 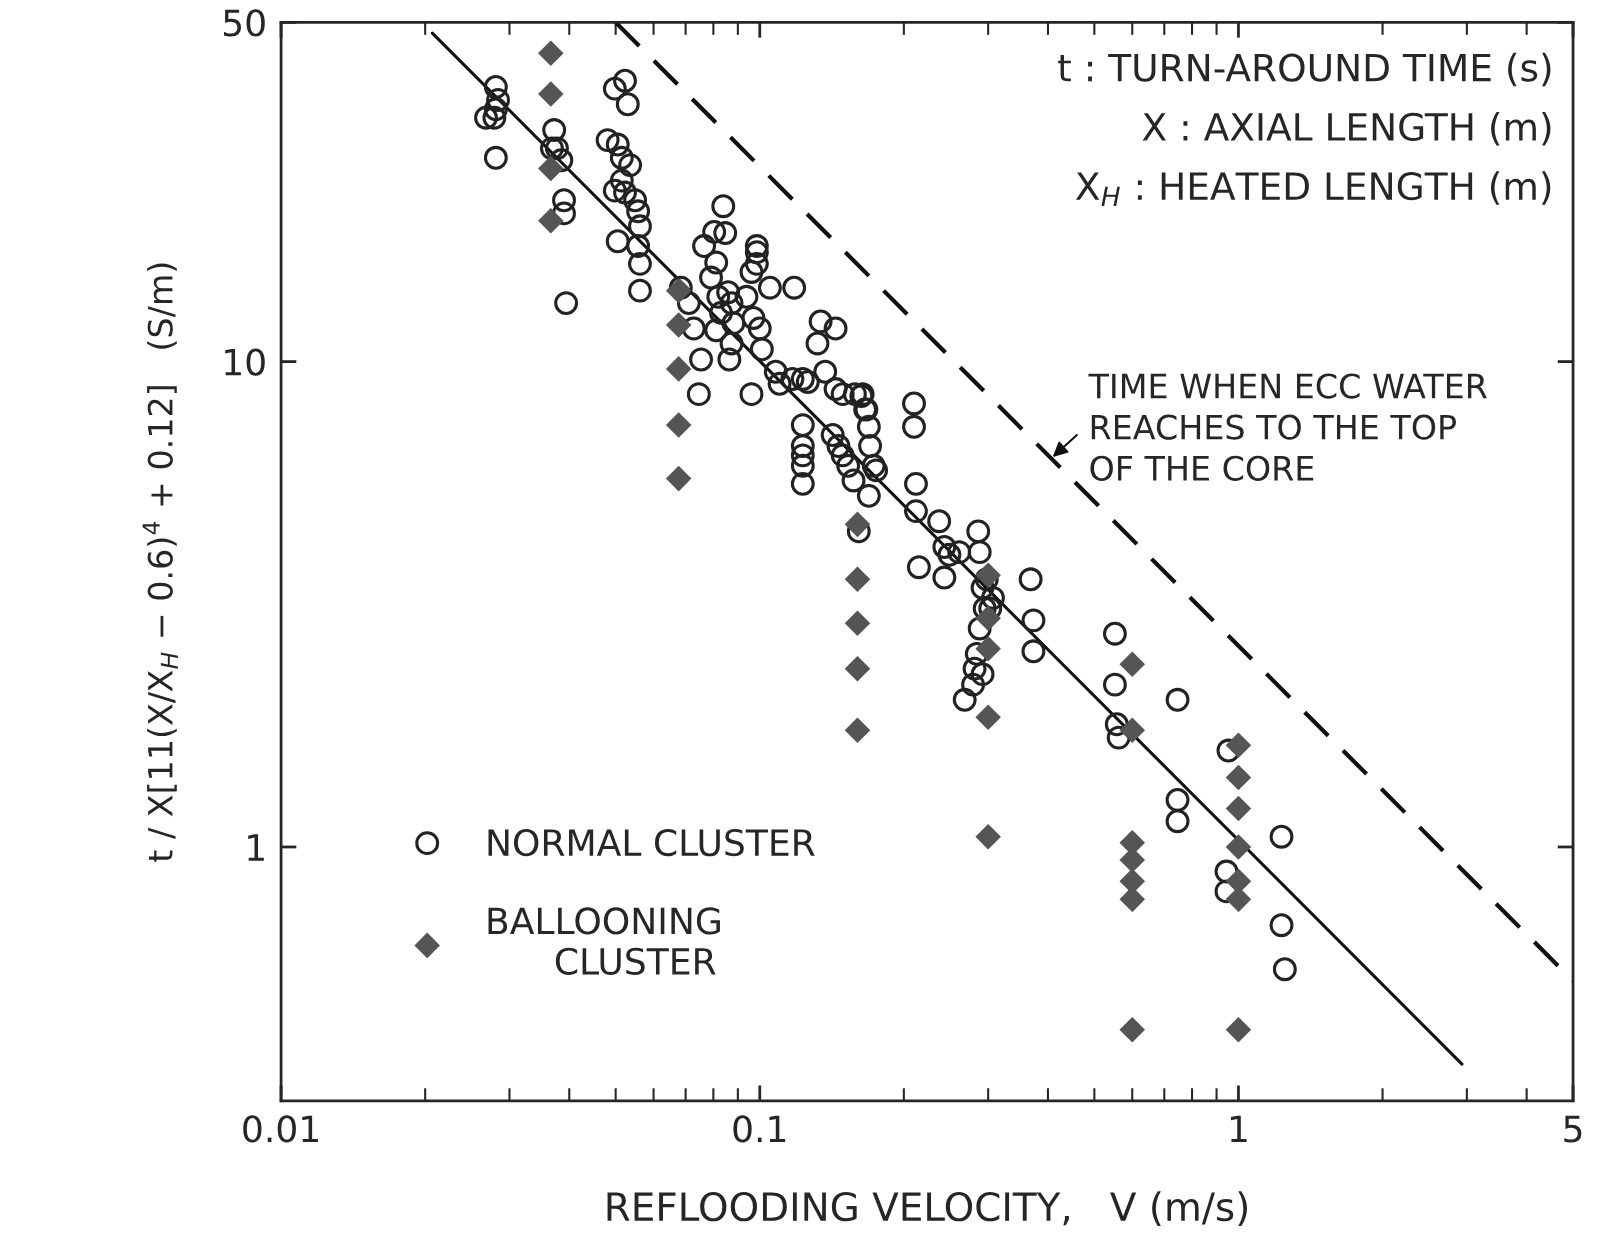 What do you see at coordinates (1346, 129) in the screenshot?
I see `annotation: X : AXIAL LENGTH (m)` at bounding box center [1346, 129].